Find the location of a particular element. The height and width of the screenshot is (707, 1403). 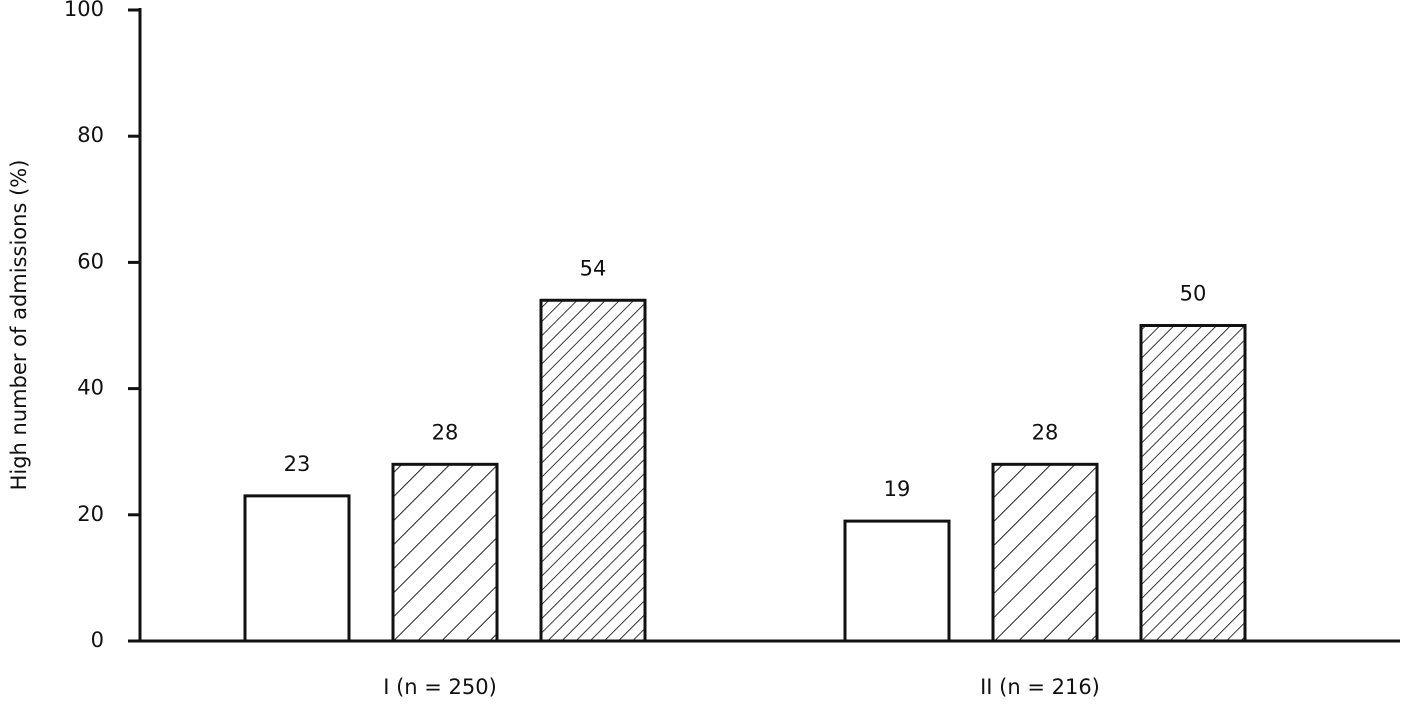

x-tick-label: II (n = 216) is located at coordinates (1040, 687).